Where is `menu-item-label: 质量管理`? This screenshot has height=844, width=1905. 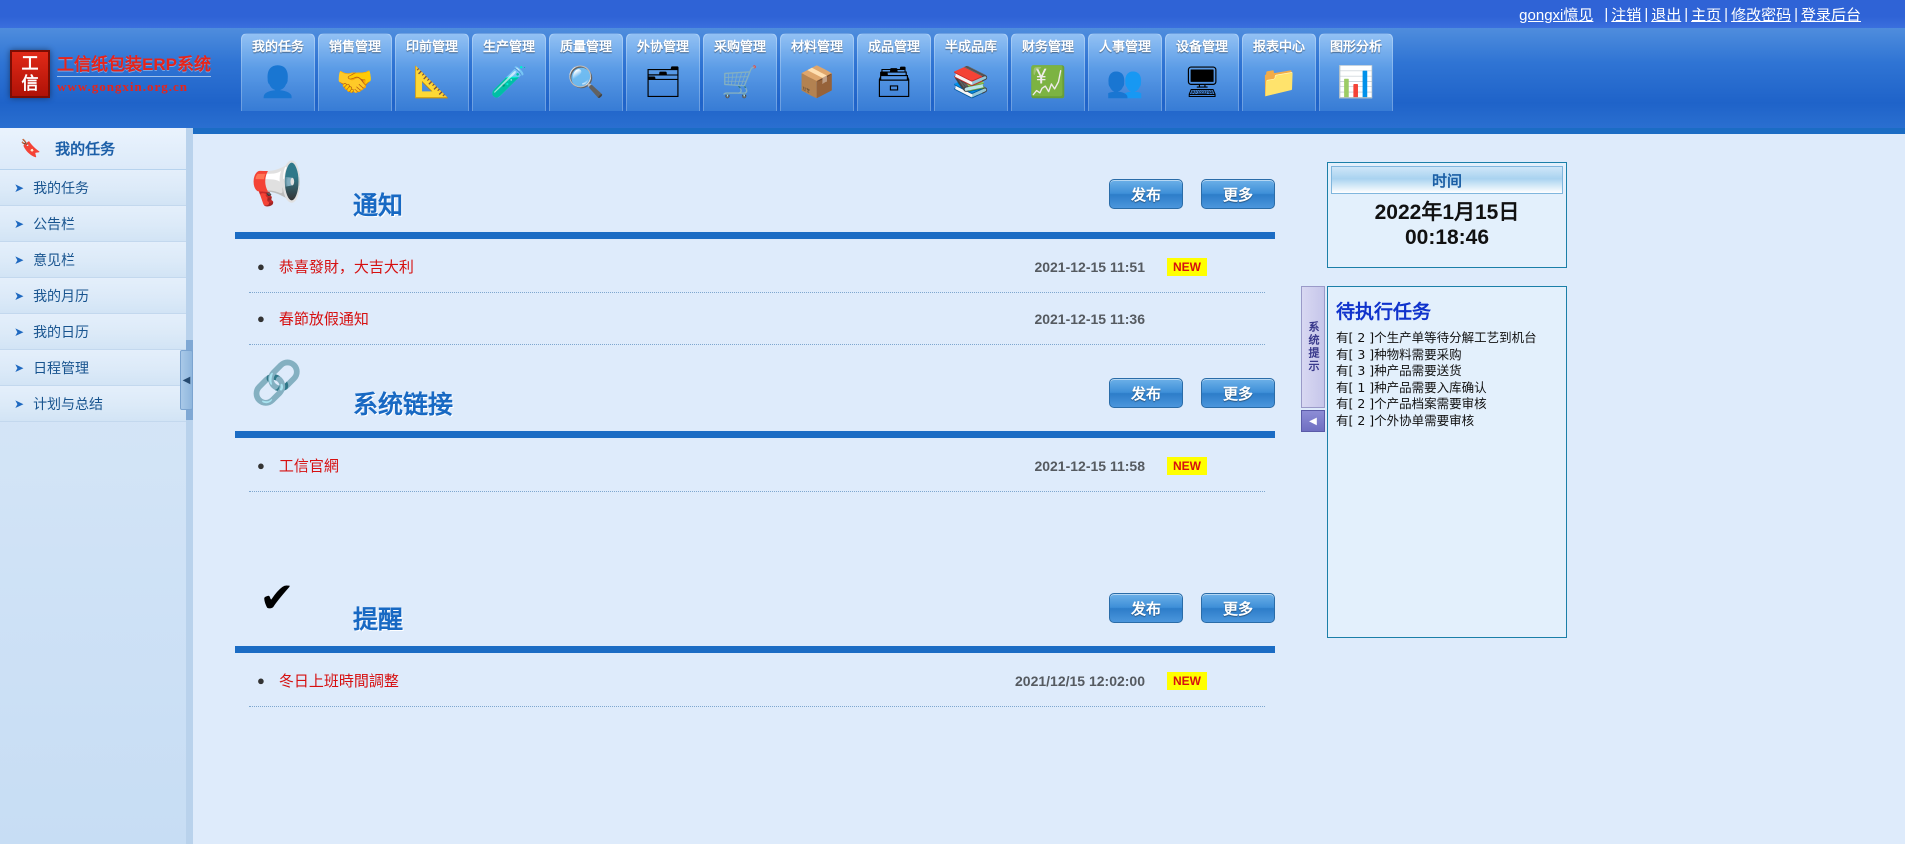
menu-item-label: 质量管理 is located at coordinates (585, 46).